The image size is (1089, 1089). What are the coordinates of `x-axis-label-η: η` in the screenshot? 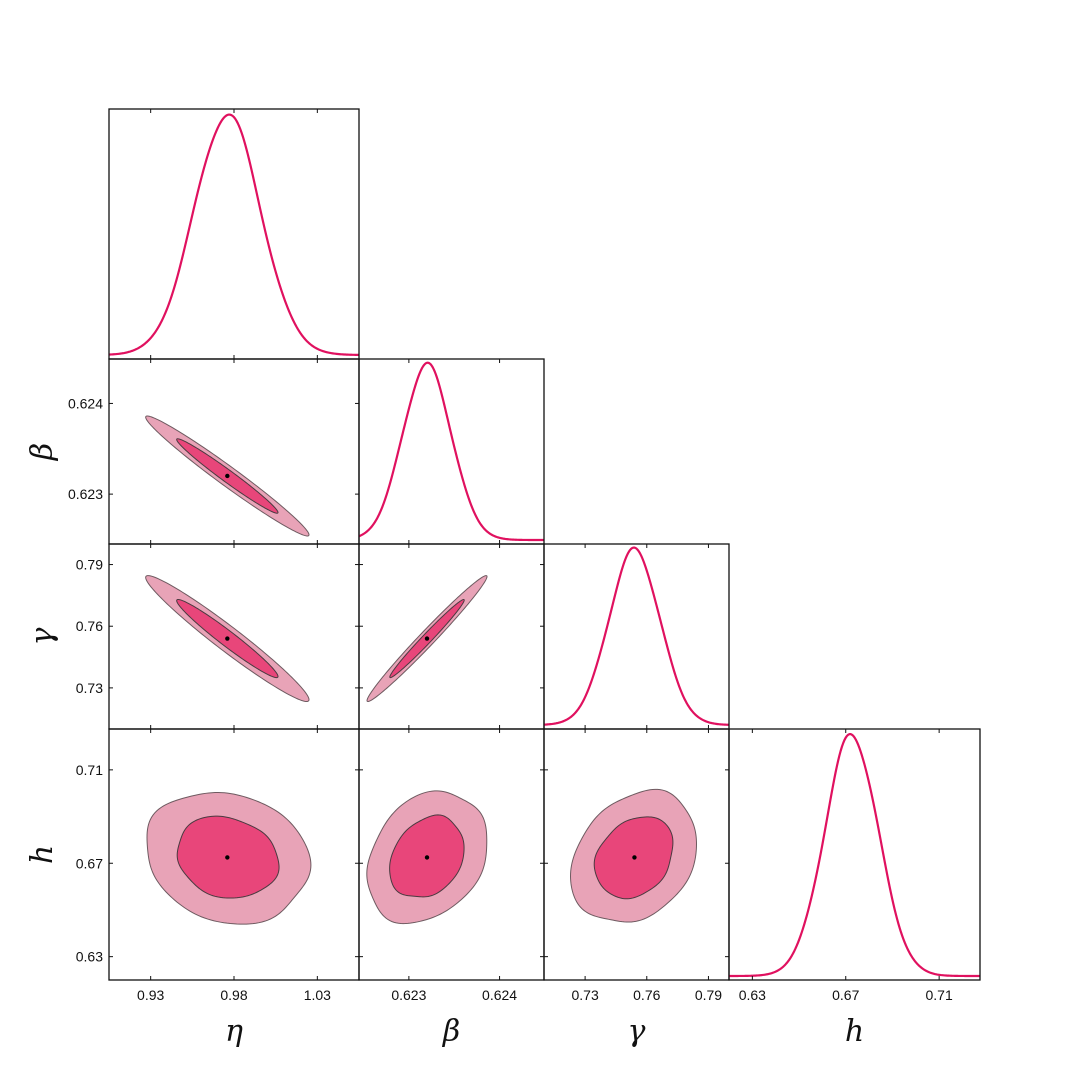 It's located at (234, 1031).